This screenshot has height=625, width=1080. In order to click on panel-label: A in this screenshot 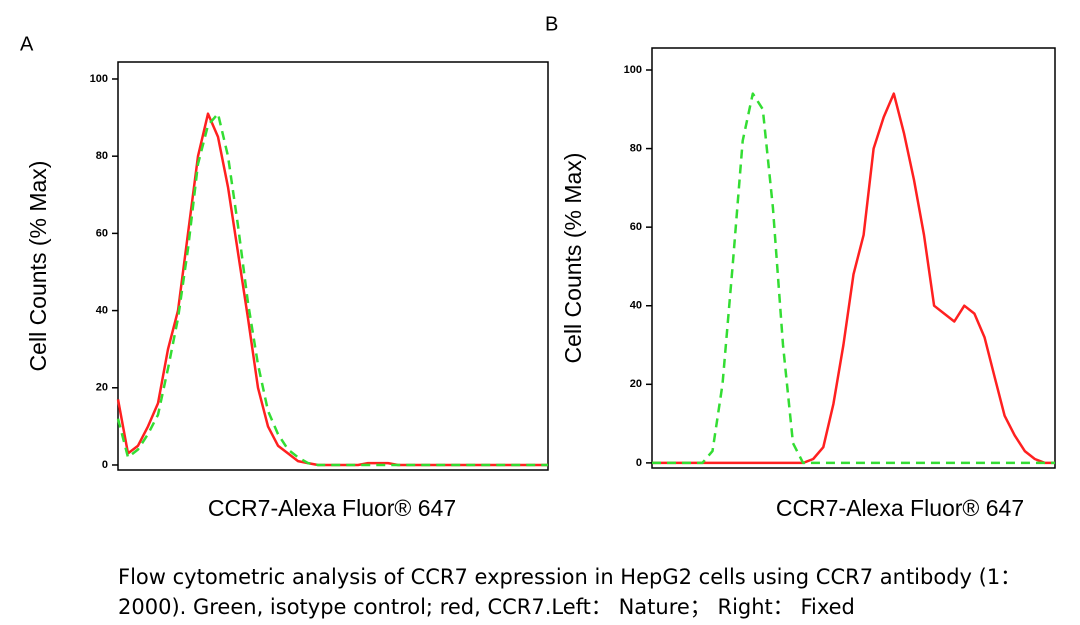, I will do `click(27, 44)`.